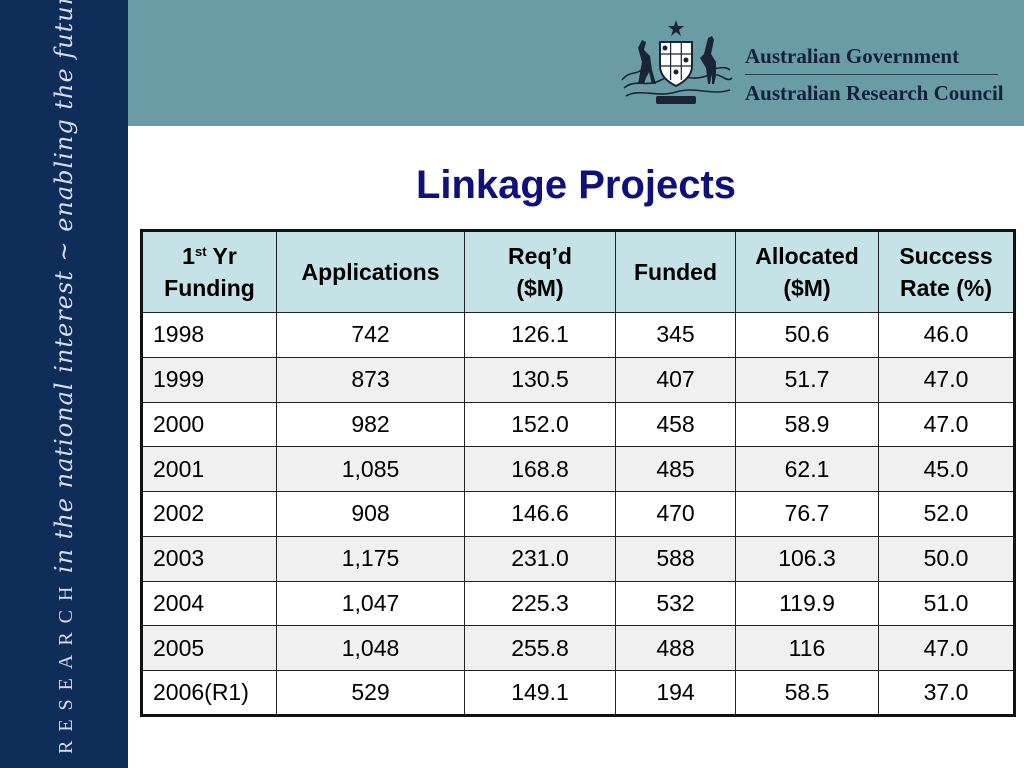 This screenshot has width=1024, height=768. I want to click on cell-year: 2003, so click(209, 558).